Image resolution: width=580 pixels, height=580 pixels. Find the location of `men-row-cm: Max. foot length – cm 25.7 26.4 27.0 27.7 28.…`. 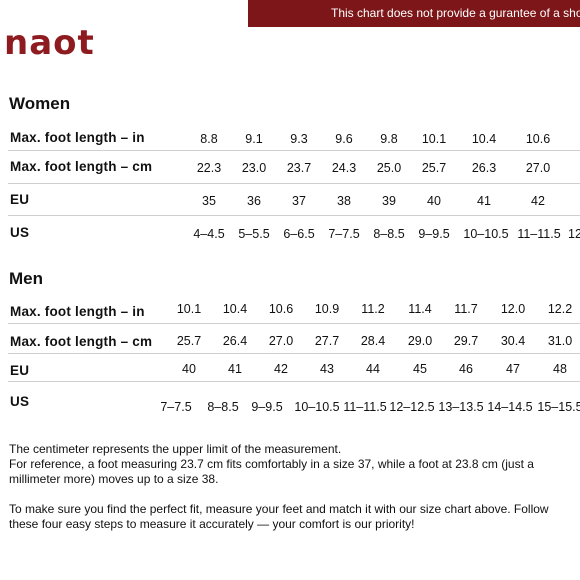

men-row-cm: Max. foot length – cm 25.7 26.4 27.0 27.7 28.… is located at coordinates (294, 344).